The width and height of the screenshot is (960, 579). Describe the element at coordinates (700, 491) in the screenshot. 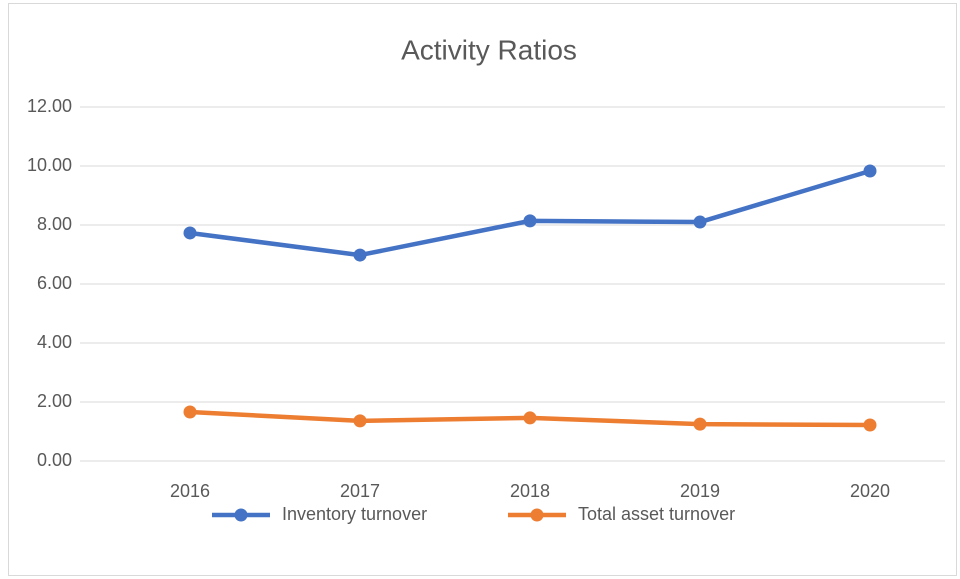

I see `x-tick-label: 2019` at that location.